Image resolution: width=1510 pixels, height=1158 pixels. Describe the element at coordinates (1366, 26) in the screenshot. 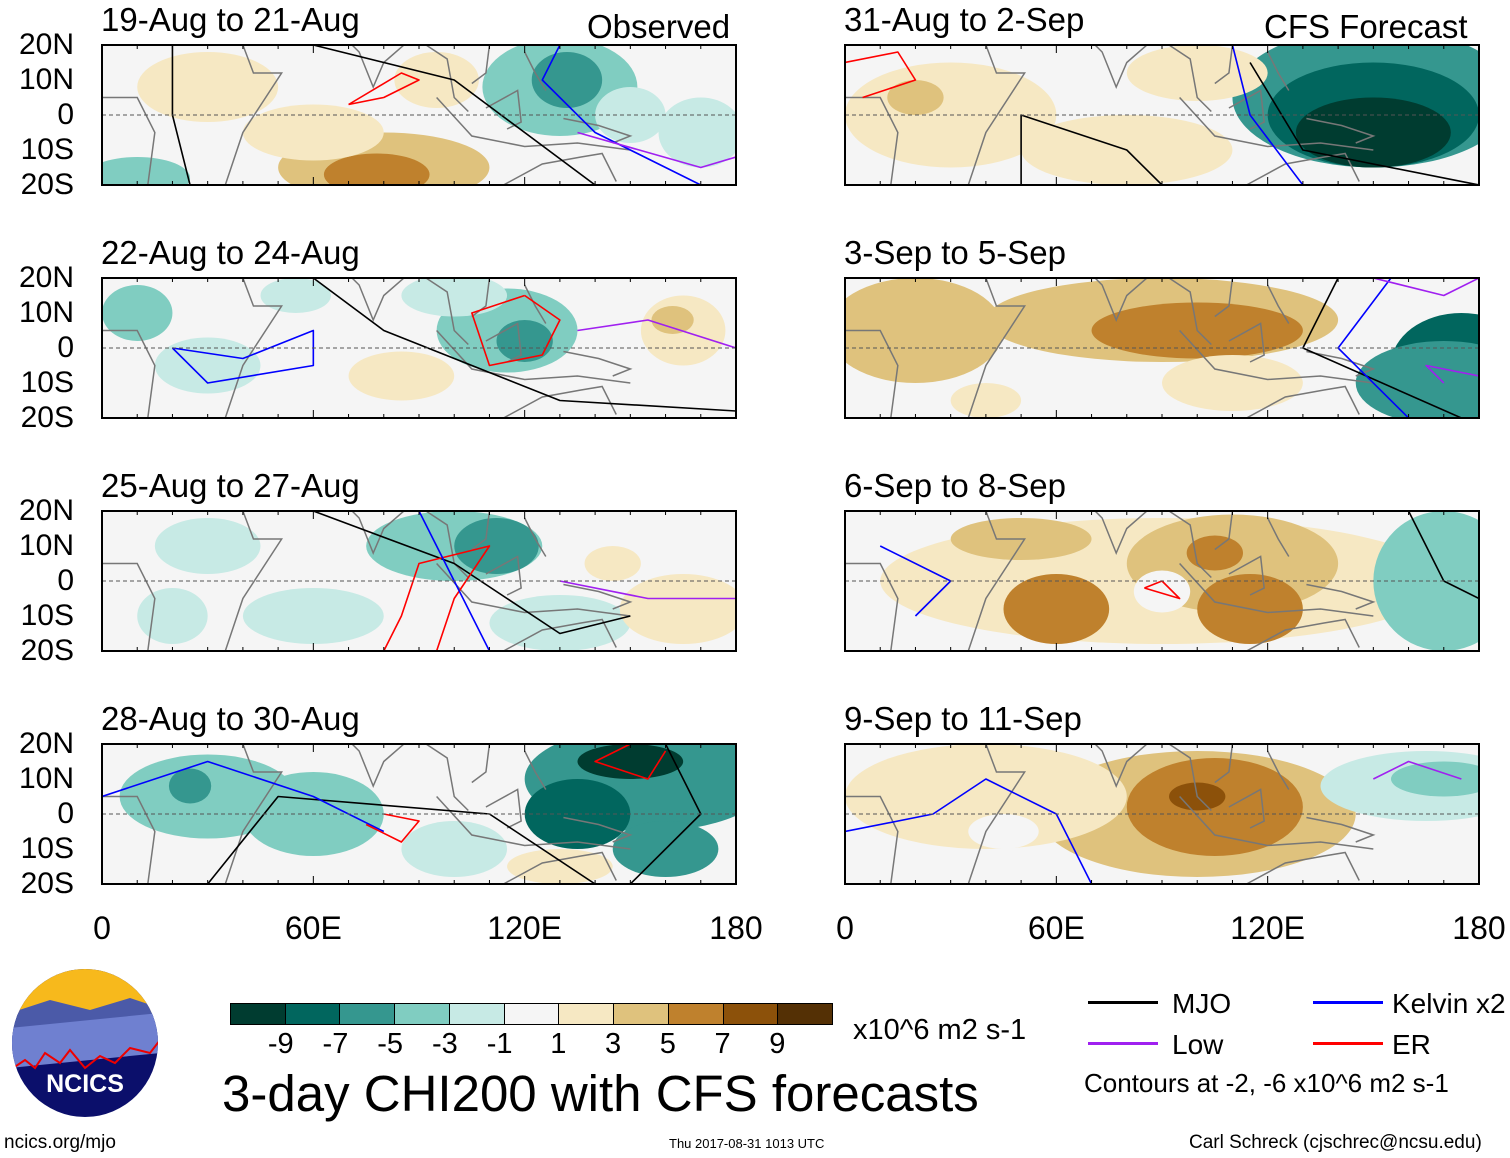

I see `cfs-forecast-label: CFS Forecast` at that location.